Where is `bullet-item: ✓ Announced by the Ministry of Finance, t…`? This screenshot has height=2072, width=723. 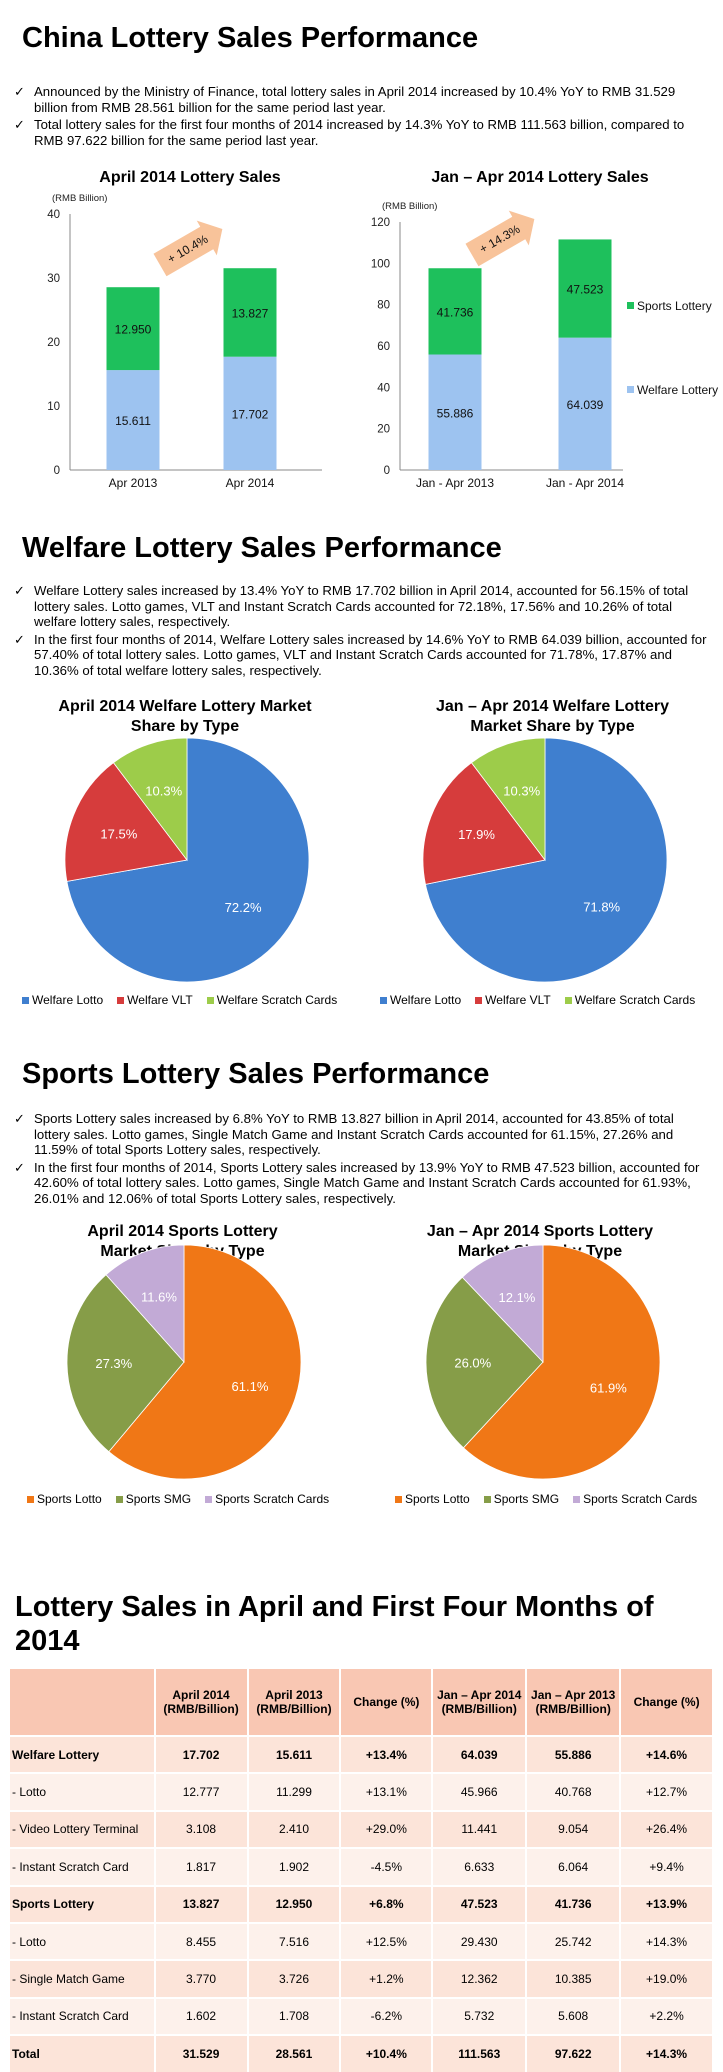
bullet-item: ✓ Announced by the Ministry of Finance, t… is located at coordinates (360, 99).